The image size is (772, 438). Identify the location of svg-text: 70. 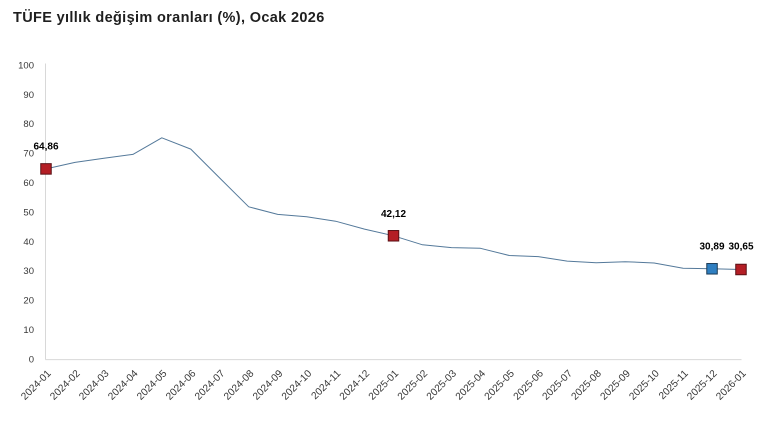
(28, 154).